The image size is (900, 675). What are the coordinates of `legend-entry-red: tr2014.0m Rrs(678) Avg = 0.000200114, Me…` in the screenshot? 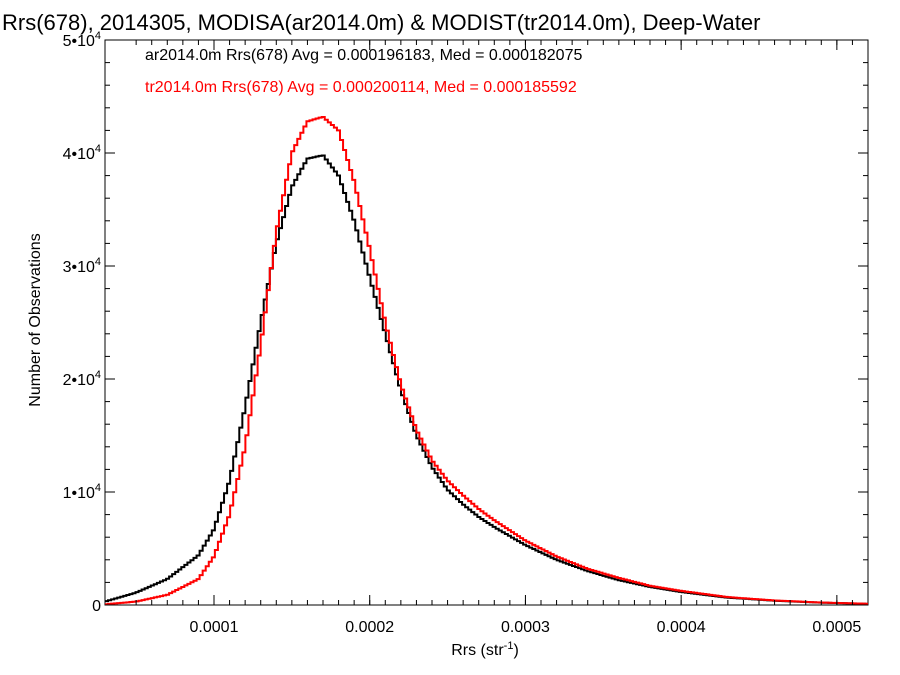 It's located at (361, 87).